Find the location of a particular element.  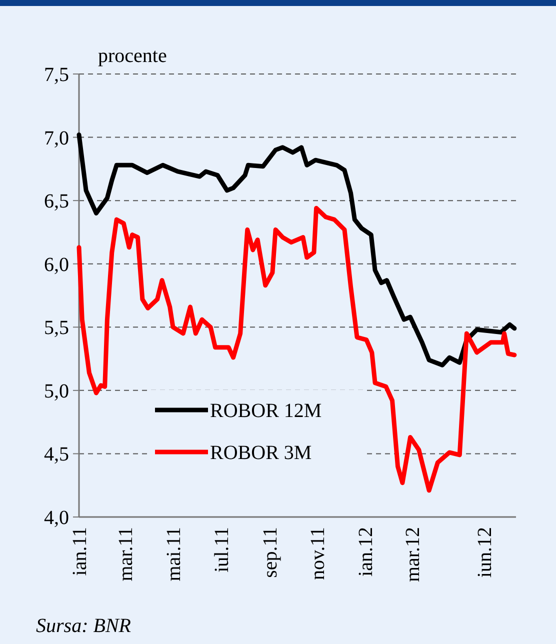

x-tick-label: iul.11 is located at coordinates (221, 549).